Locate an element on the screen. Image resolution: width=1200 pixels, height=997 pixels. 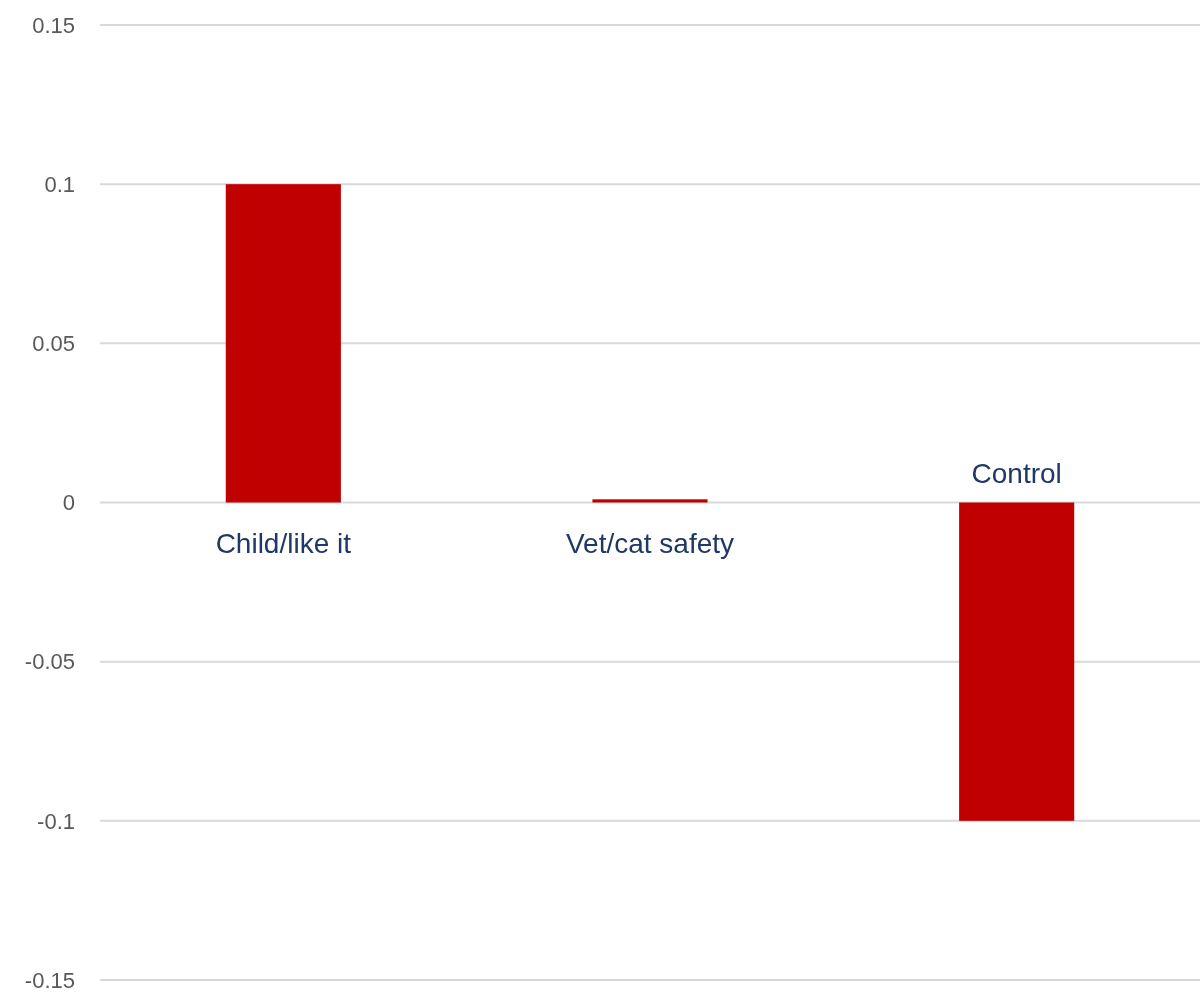
y-tick-label: 0.15 is located at coordinates (53, 25).